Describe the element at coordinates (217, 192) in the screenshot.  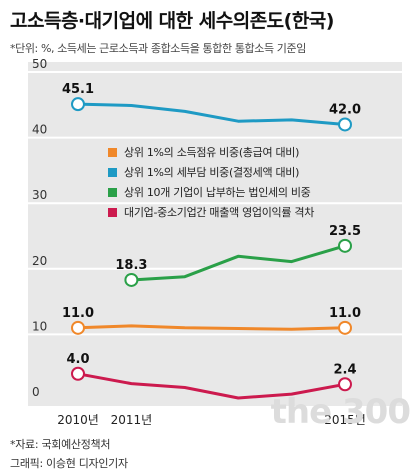
I see `legend-label: 상위 10개 기업이 납부하는 법인세의 비중` at that location.